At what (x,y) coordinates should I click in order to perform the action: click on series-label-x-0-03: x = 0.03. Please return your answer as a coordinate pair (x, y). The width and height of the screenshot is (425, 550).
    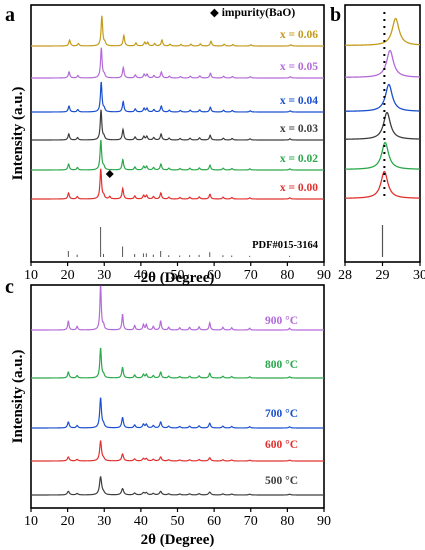
    Looking at the image, I should click on (299, 129).